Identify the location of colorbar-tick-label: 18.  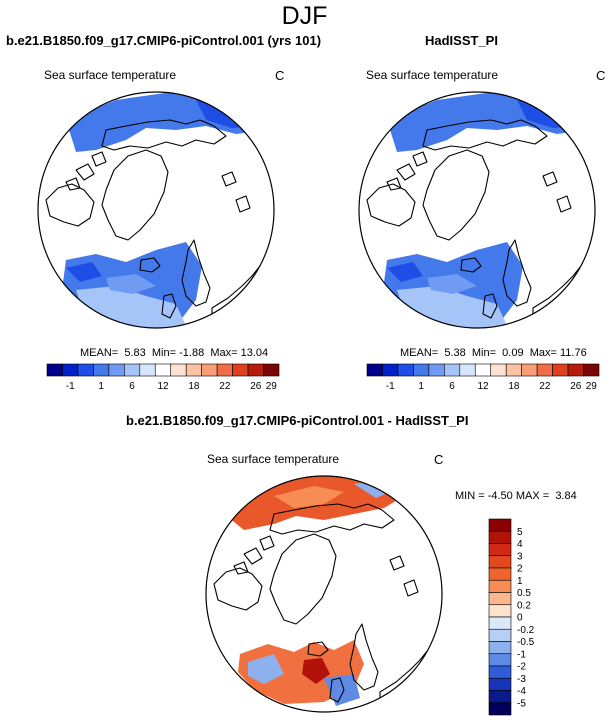
(194, 386).